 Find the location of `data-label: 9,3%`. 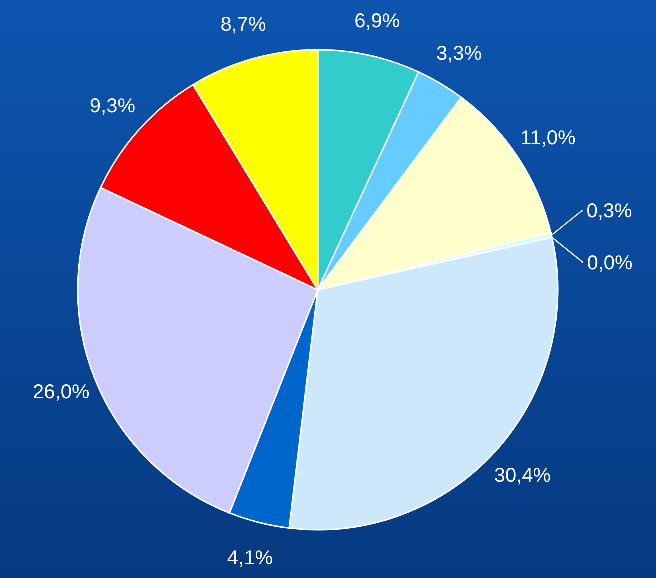

data-label: 9,3% is located at coordinates (113, 107).